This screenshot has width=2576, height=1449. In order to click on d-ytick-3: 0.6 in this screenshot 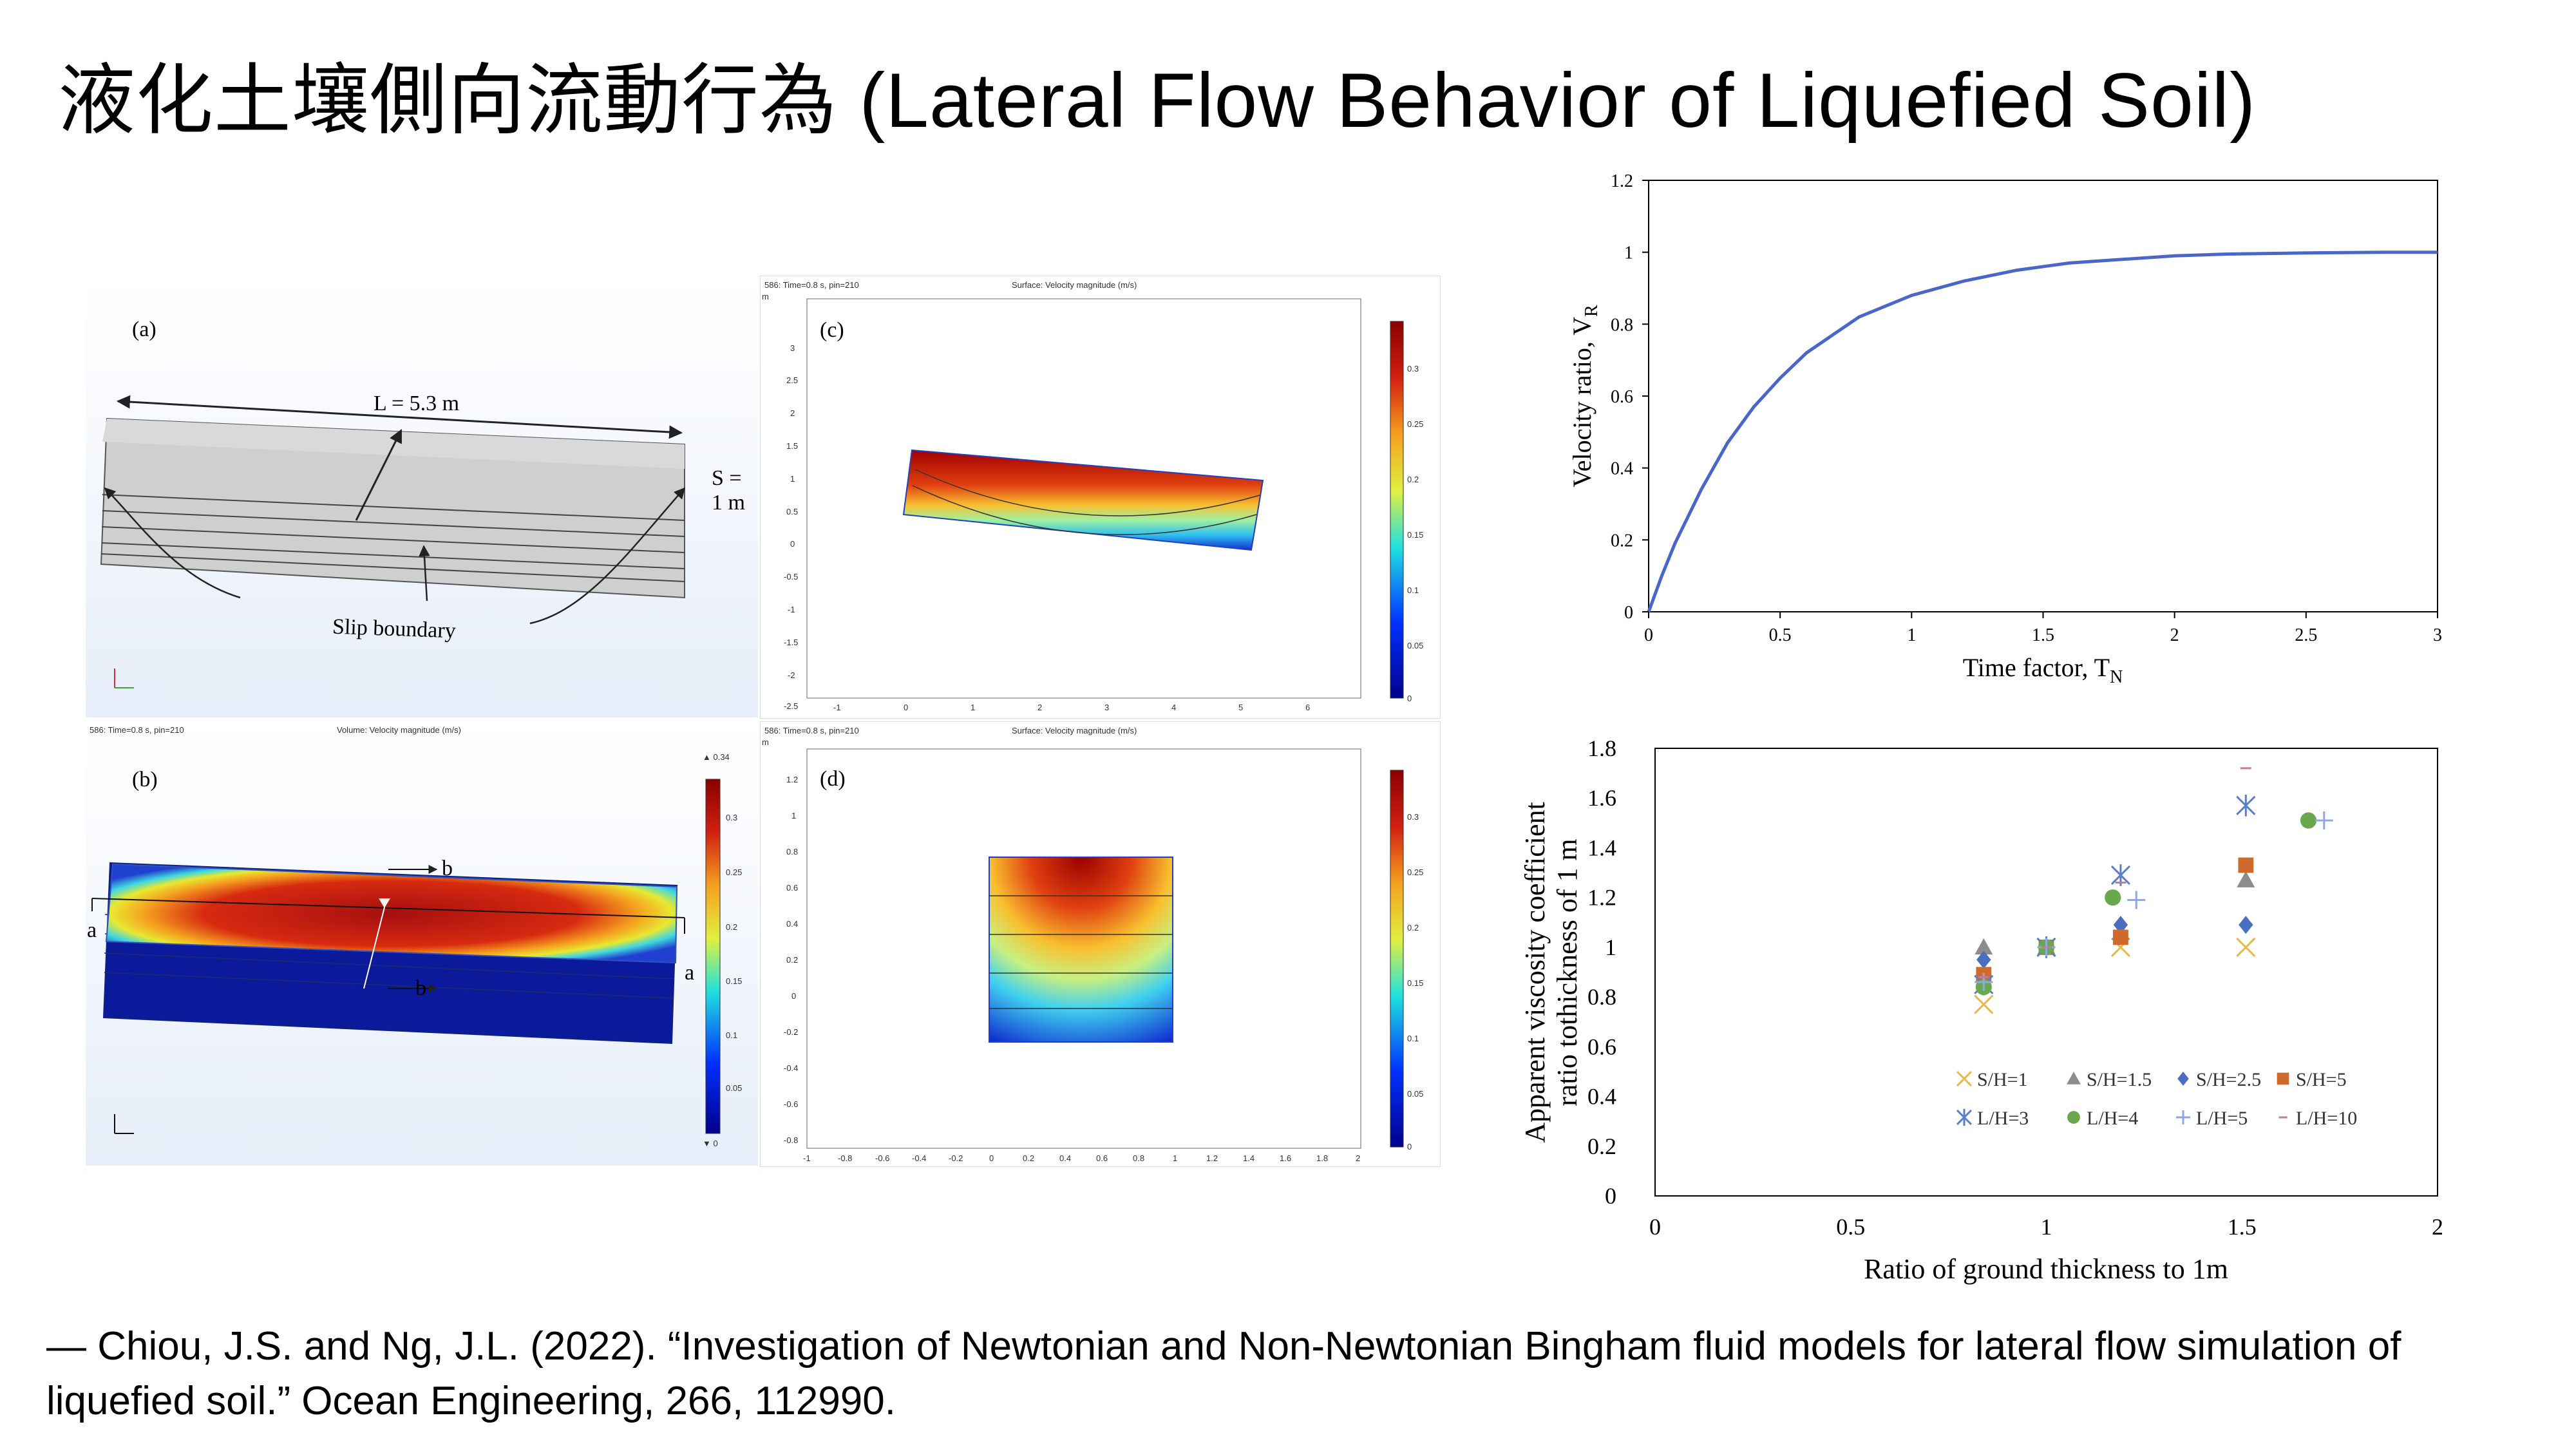, I will do `click(792, 888)`.